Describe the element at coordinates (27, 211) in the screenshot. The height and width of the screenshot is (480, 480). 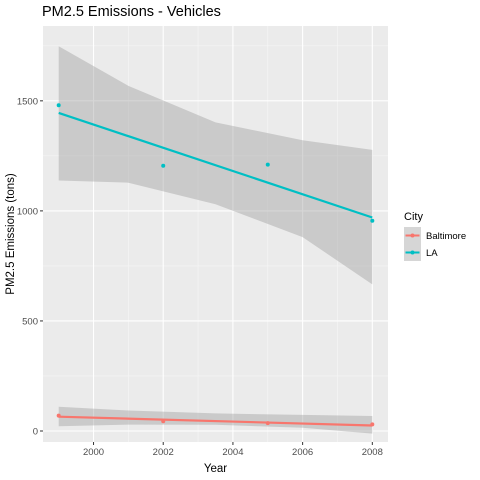
I see `y-tick-label: 1000` at that location.